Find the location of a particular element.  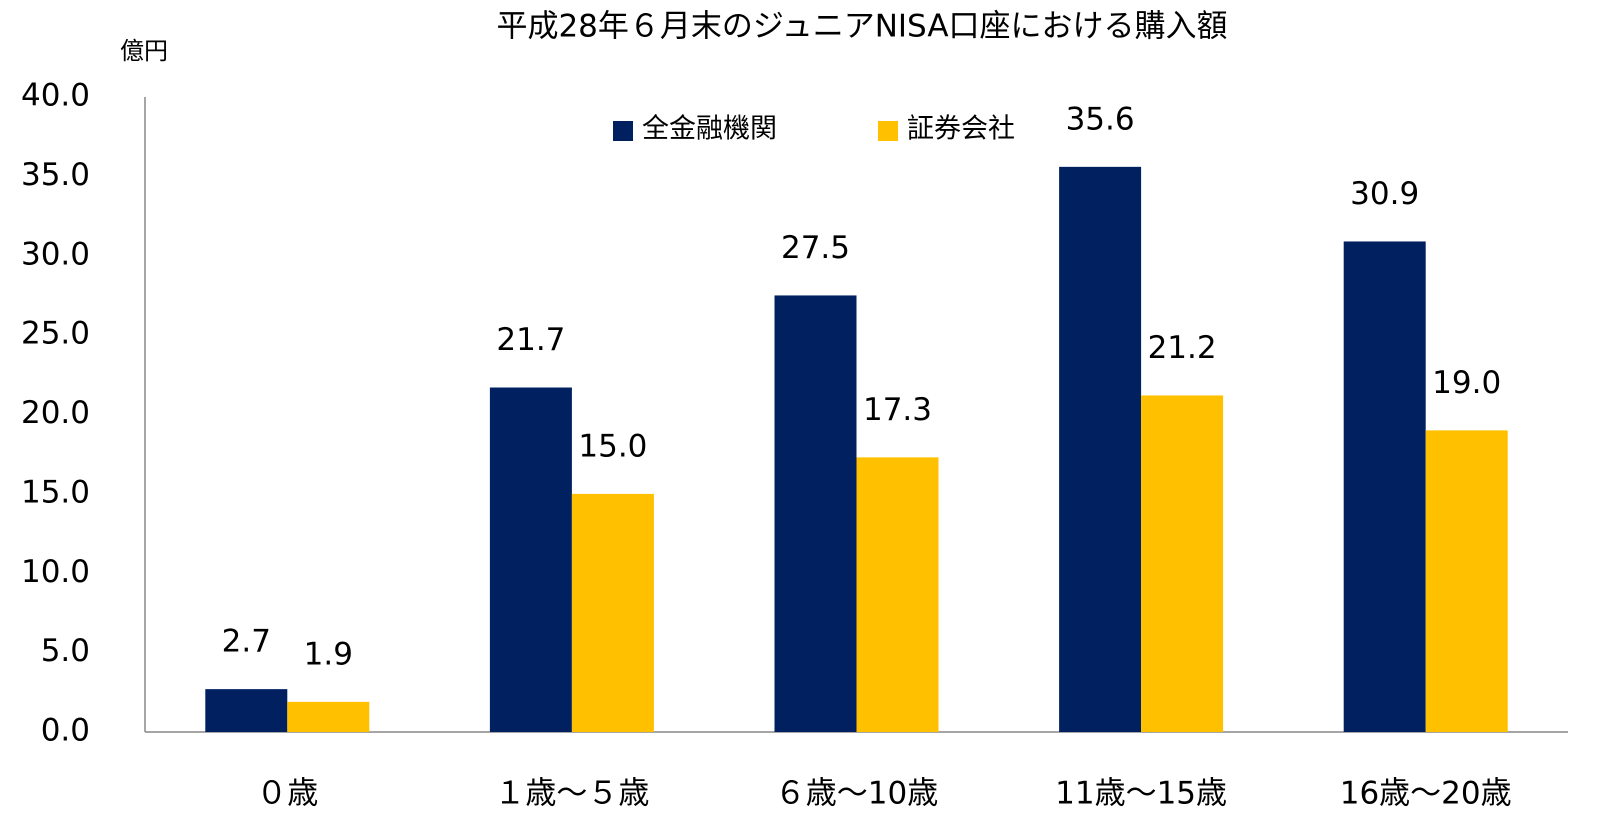

y-tick-label: 15.0 is located at coordinates (55, 492).